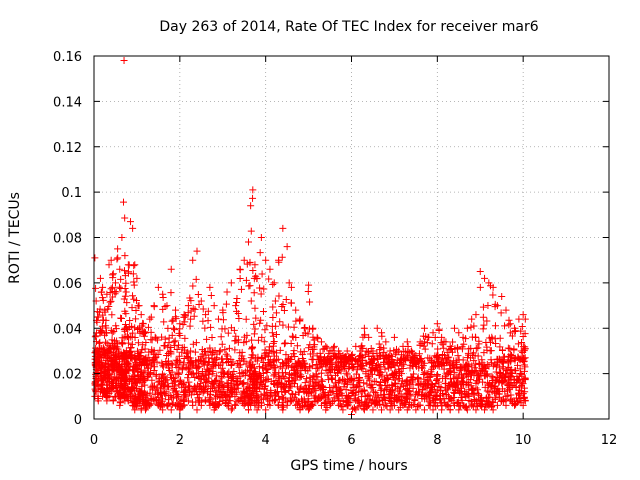 The height and width of the screenshot is (480, 640). What do you see at coordinates (71, 193) in the screenshot?
I see `y-tick-label: 0.1` at bounding box center [71, 193].